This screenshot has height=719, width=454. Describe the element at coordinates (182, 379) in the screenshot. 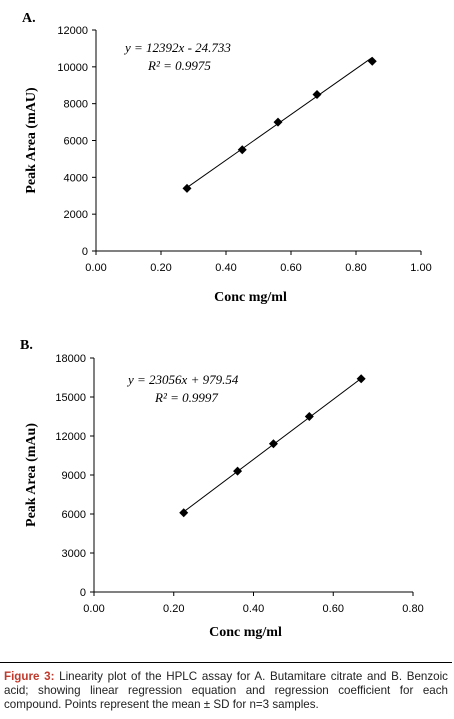

I see `regression-equation: y = 23056x + 979.54` at that location.